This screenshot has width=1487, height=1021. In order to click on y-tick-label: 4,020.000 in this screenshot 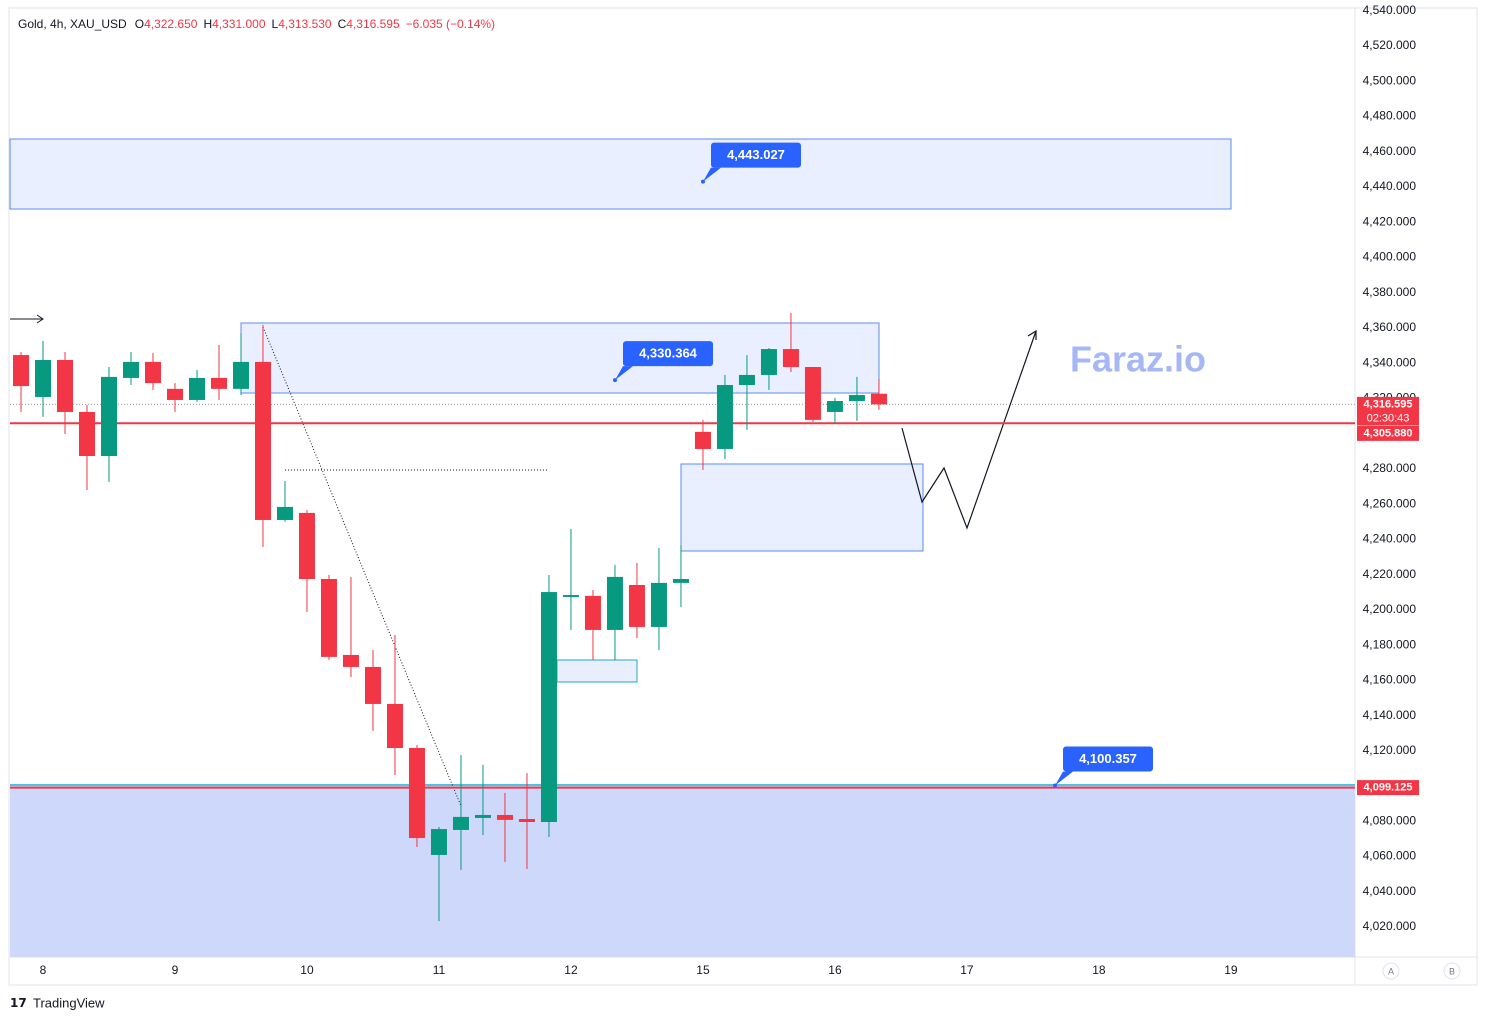, I will do `click(1390, 926)`.